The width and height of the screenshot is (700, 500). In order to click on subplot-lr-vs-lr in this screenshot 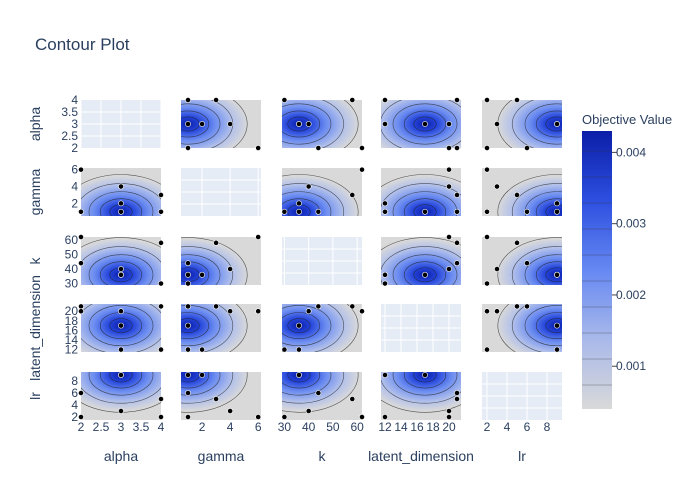, I will do `click(522, 396)`.